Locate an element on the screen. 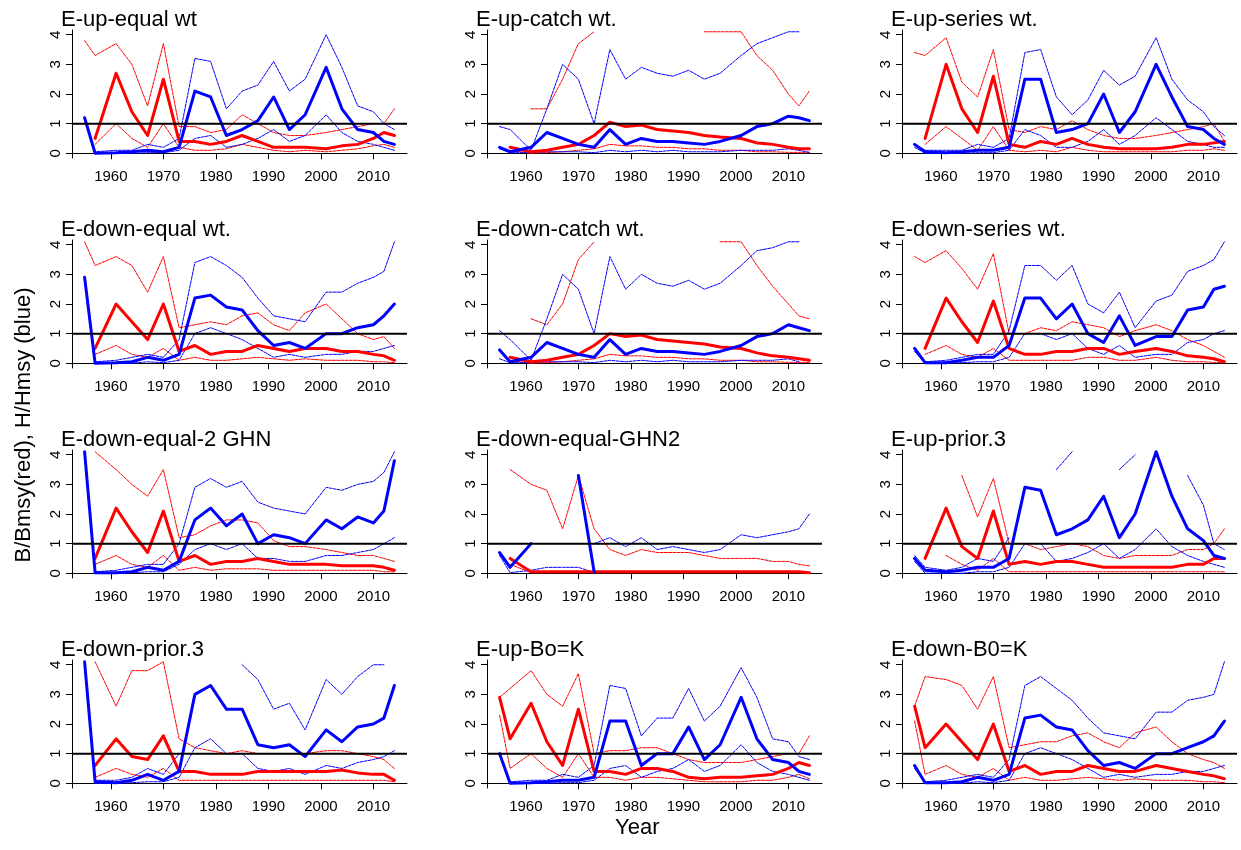 This screenshot has width=1241, height=850. chart-title: E-down-equal-2 GHN is located at coordinates (166, 438).